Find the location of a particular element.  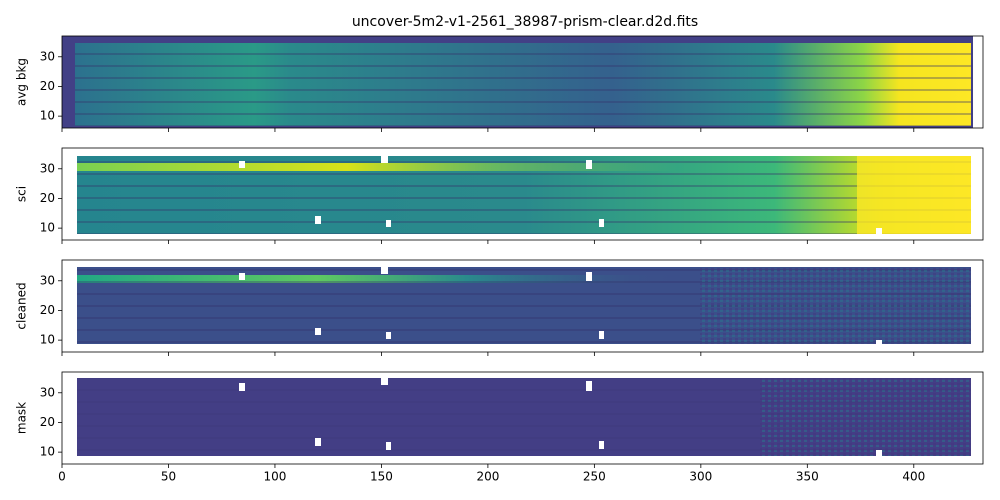

y-axis-label: cleaned is located at coordinates (22, 305).